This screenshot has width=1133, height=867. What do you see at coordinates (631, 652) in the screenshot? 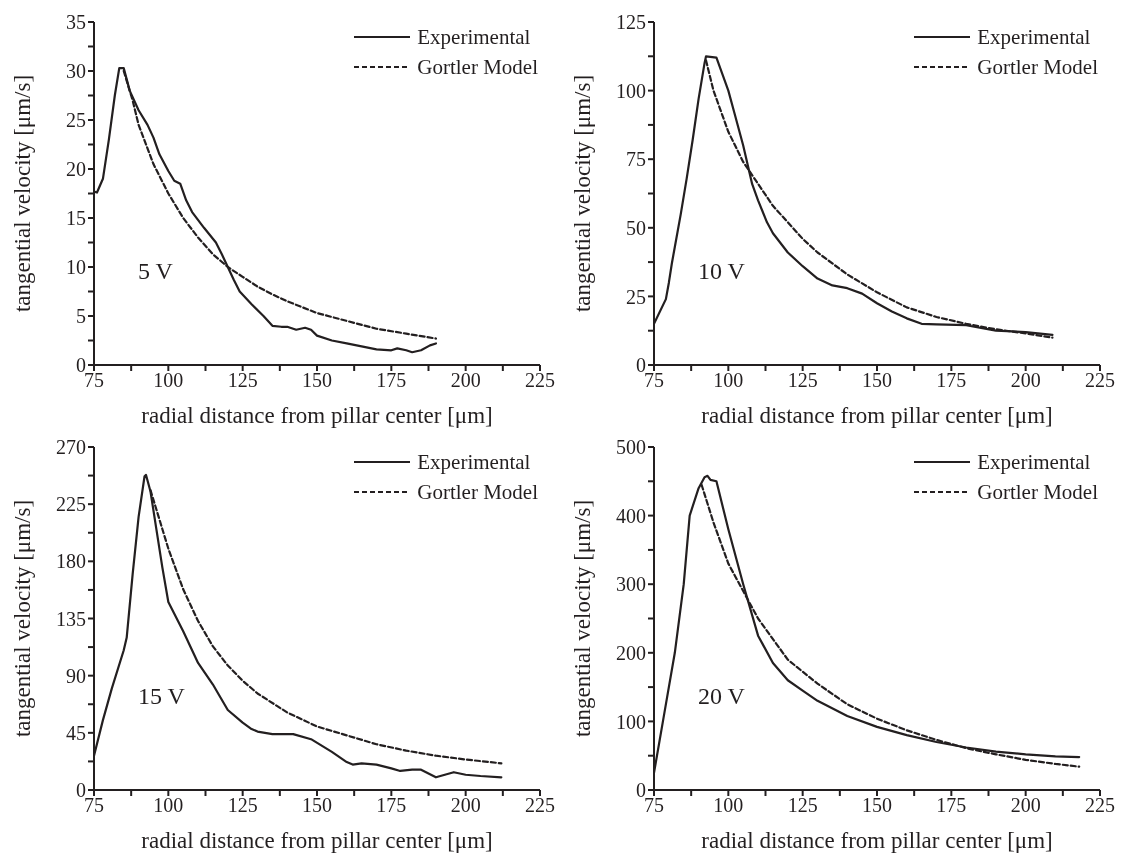
I see `y-tick-label: 200` at bounding box center [631, 652].